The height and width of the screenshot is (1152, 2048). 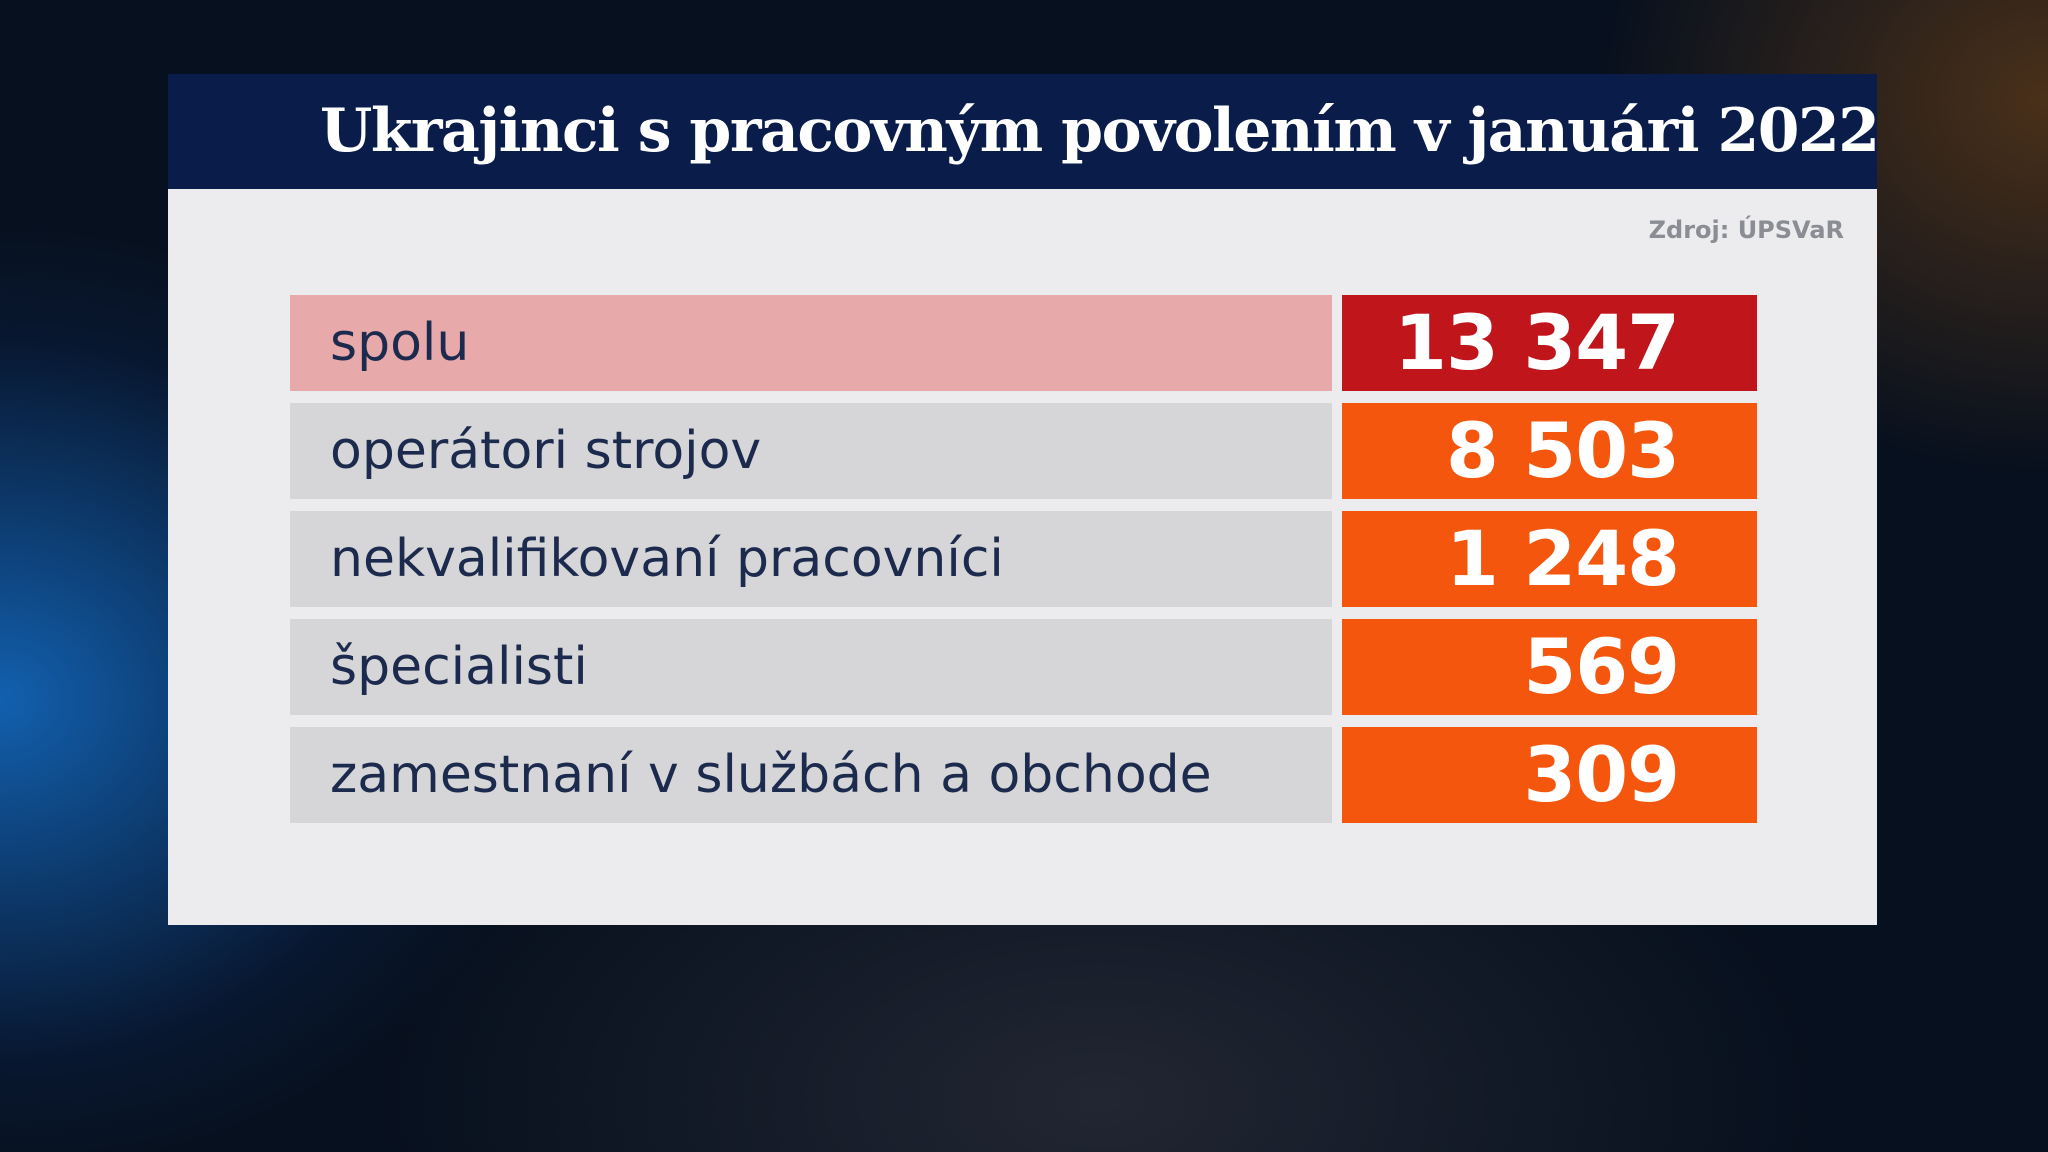 I want to click on table-row: operátori strojov 8 503, so click(x=1023, y=451).